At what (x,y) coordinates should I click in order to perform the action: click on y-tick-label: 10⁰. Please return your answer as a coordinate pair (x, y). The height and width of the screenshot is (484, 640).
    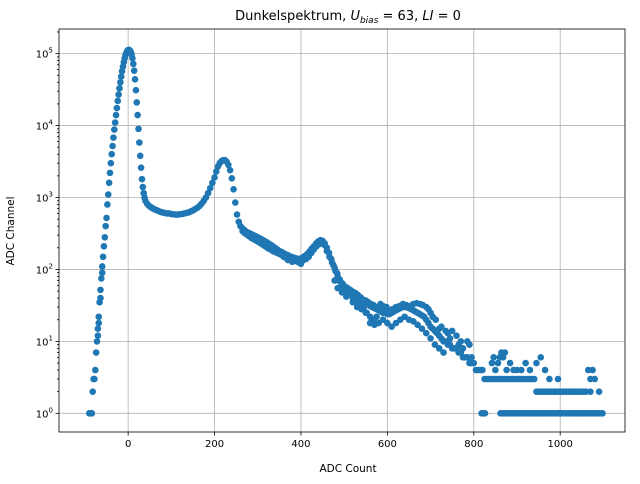
    Looking at the image, I should click on (44, 413).